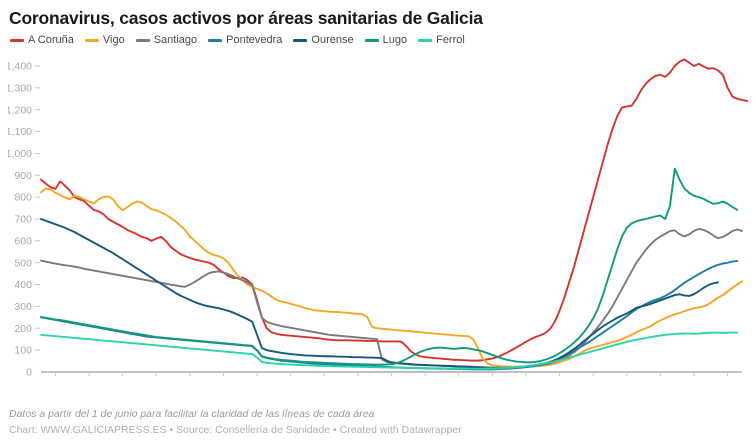 Image resolution: width=756 pixels, height=447 pixels. I want to click on x-axis-label: 26, so click(459, 379).